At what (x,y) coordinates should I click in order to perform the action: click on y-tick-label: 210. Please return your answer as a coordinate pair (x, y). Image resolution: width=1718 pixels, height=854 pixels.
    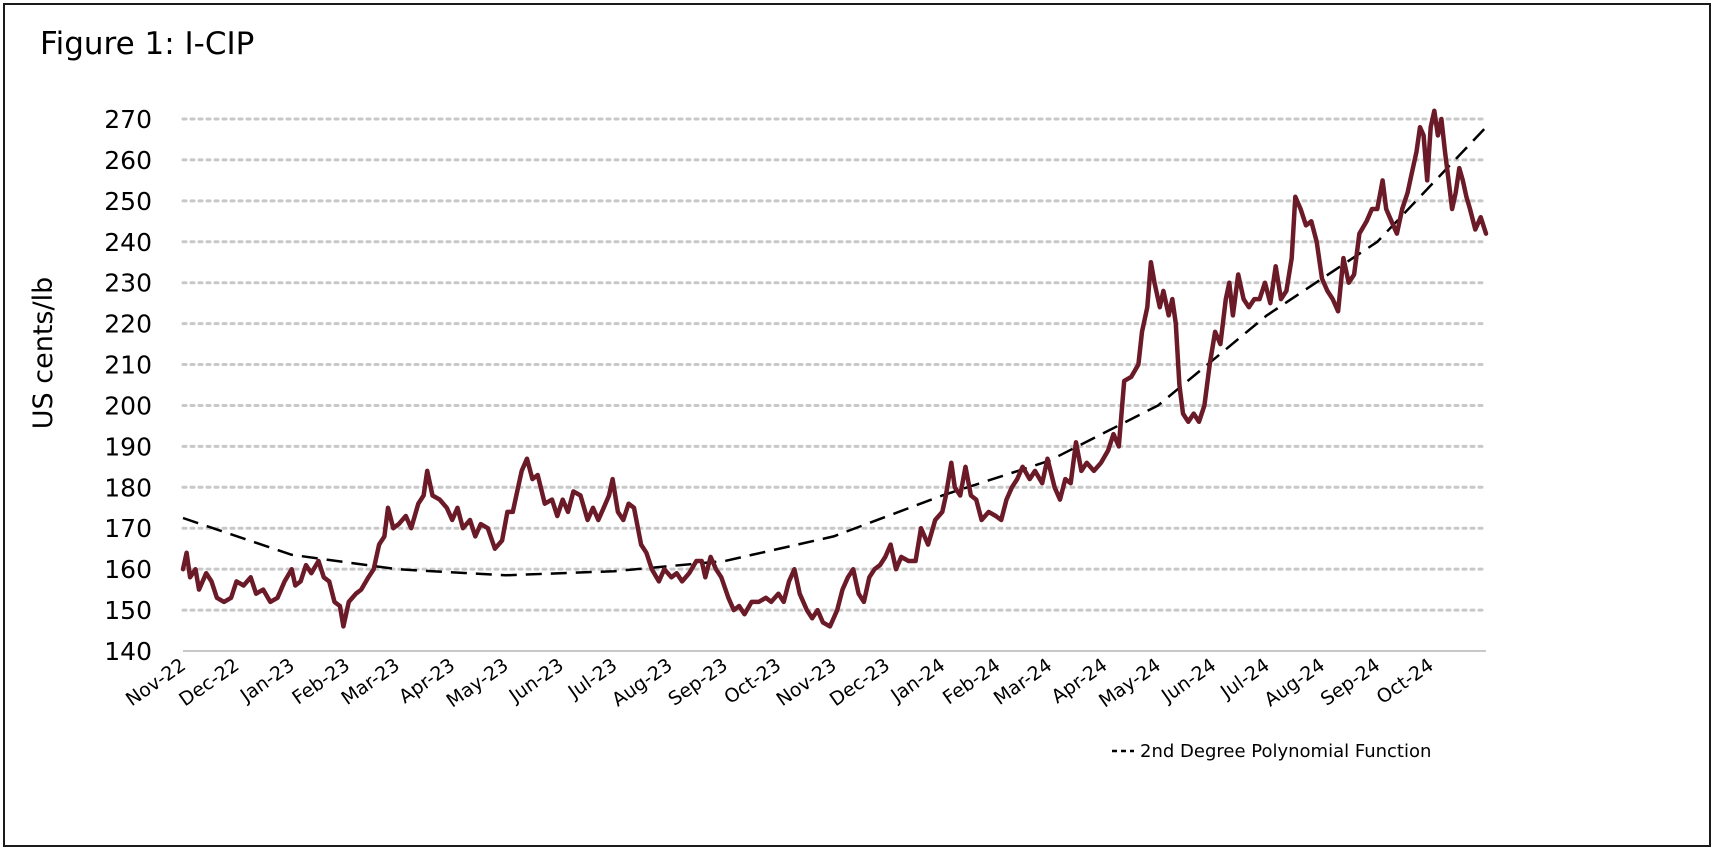
    Looking at the image, I should click on (128, 365).